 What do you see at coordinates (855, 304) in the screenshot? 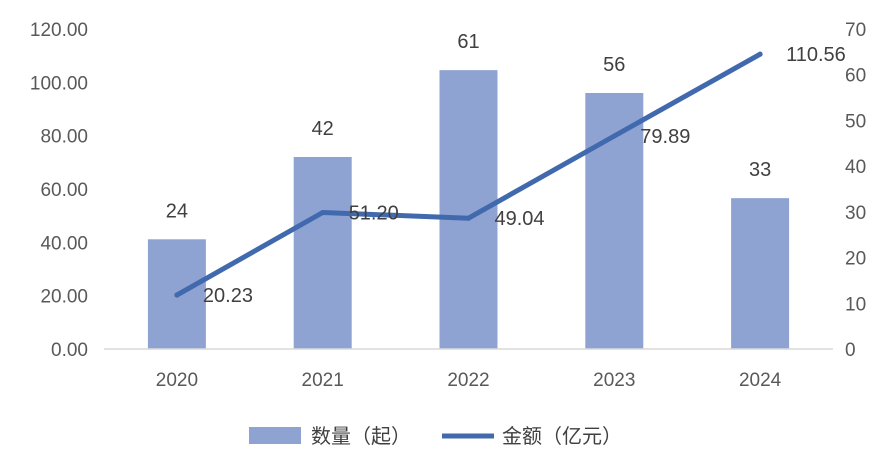
I see `right-tick-label: 10` at bounding box center [855, 304].